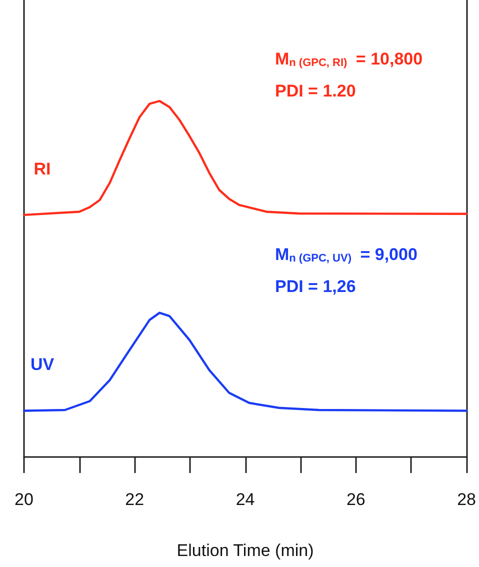 This screenshot has height=567, width=479. I want to click on x-tick-label: 28, so click(466, 499).